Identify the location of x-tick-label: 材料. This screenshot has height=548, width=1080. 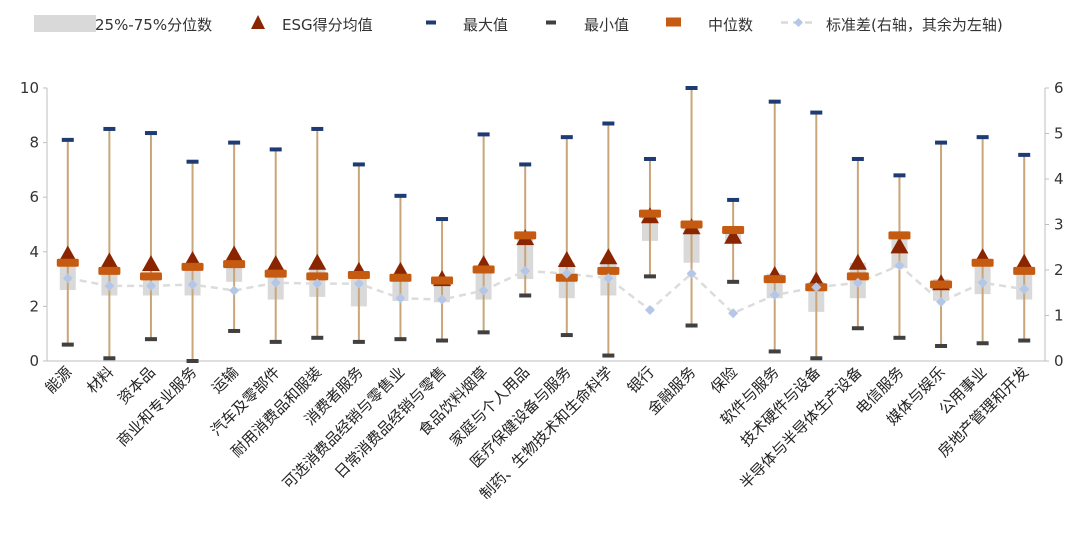
(100, 380).